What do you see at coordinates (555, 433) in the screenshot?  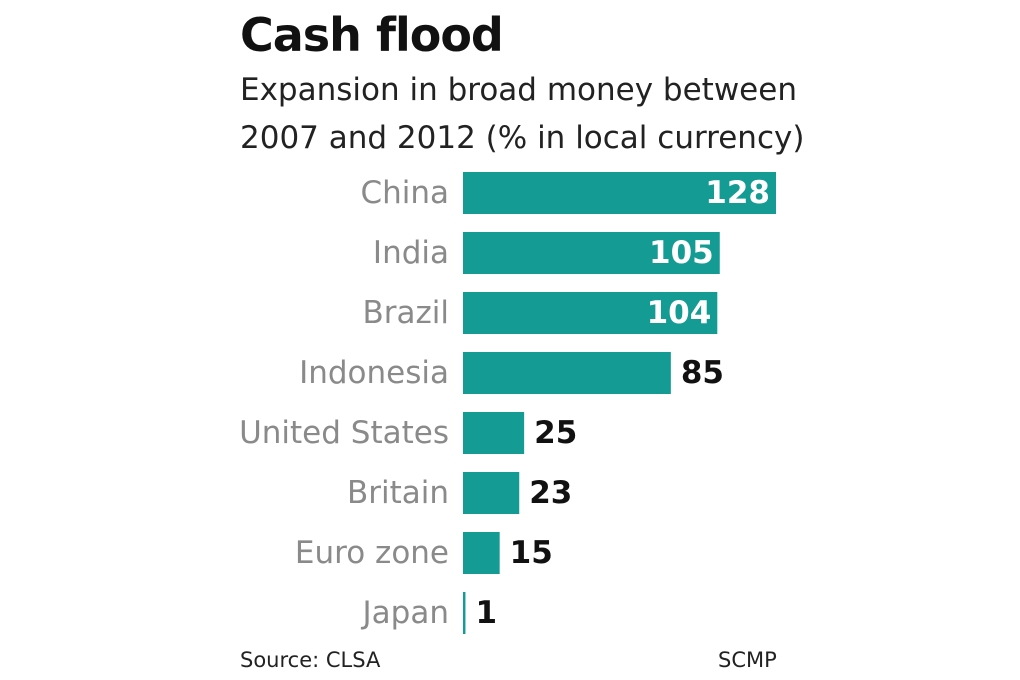 I see `value-label-united-states: 25` at bounding box center [555, 433].